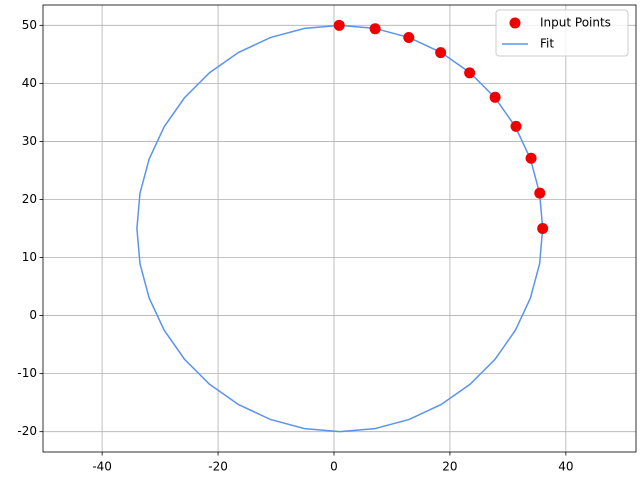 The image size is (640, 480). Describe the element at coordinates (29, 257) in the screenshot. I see `y-tick-label: 10` at that location.